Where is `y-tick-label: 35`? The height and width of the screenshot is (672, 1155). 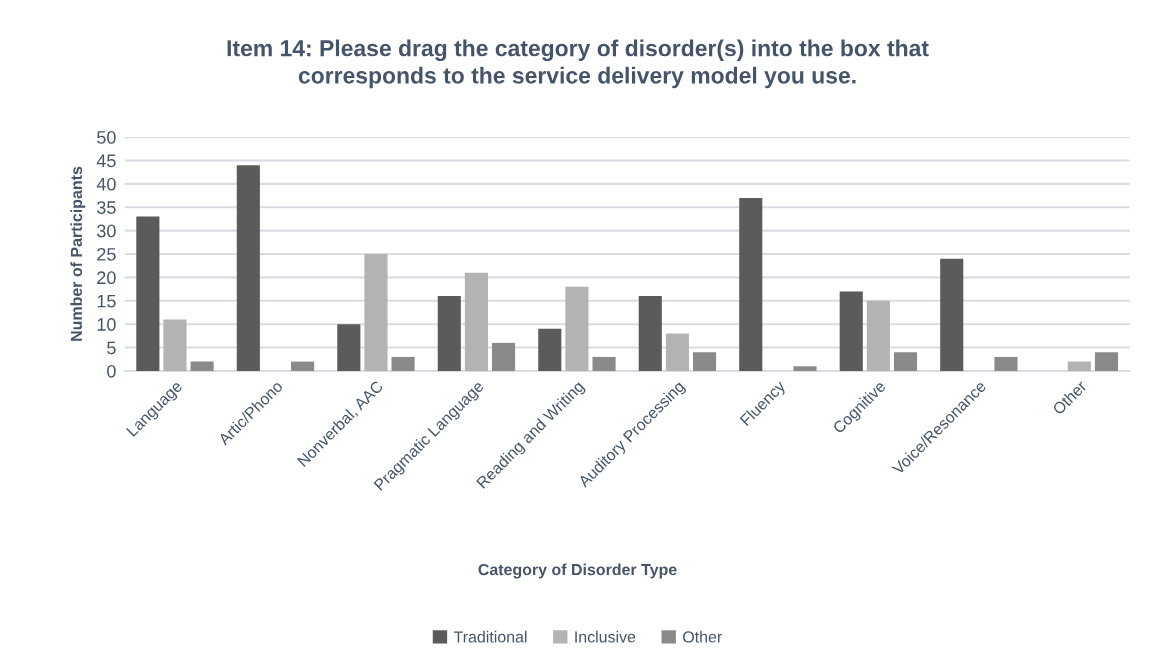
y-tick-label: 35 is located at coordinates (106, 207).